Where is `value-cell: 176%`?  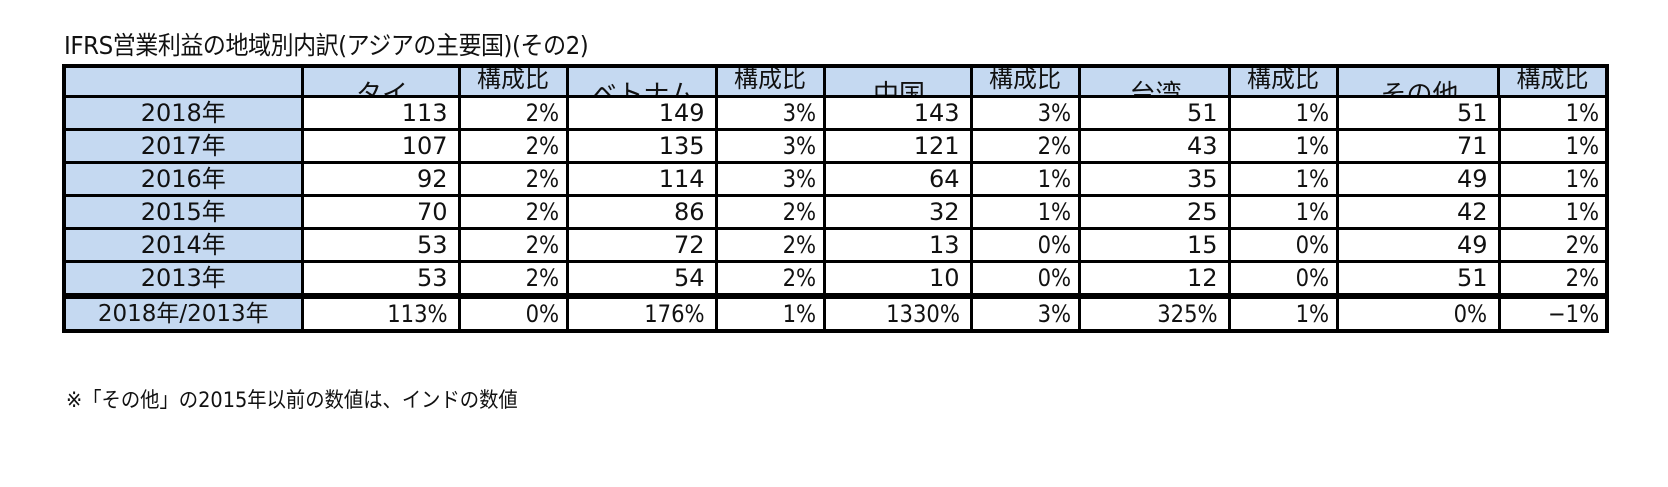
value-cell: 176% is located at coordinates (641, 312).